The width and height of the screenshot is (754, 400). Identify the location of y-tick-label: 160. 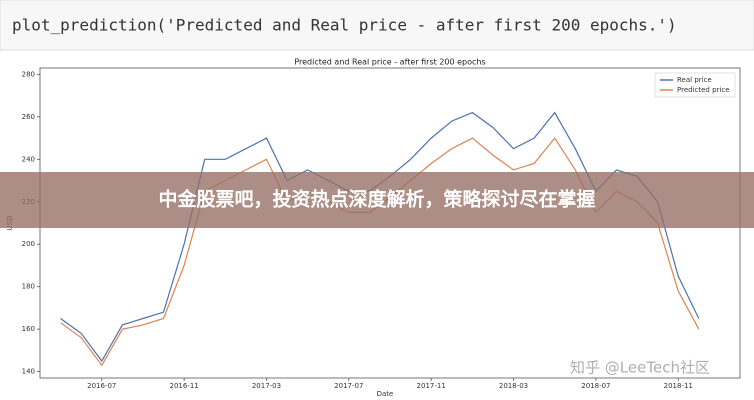
(28, 329).